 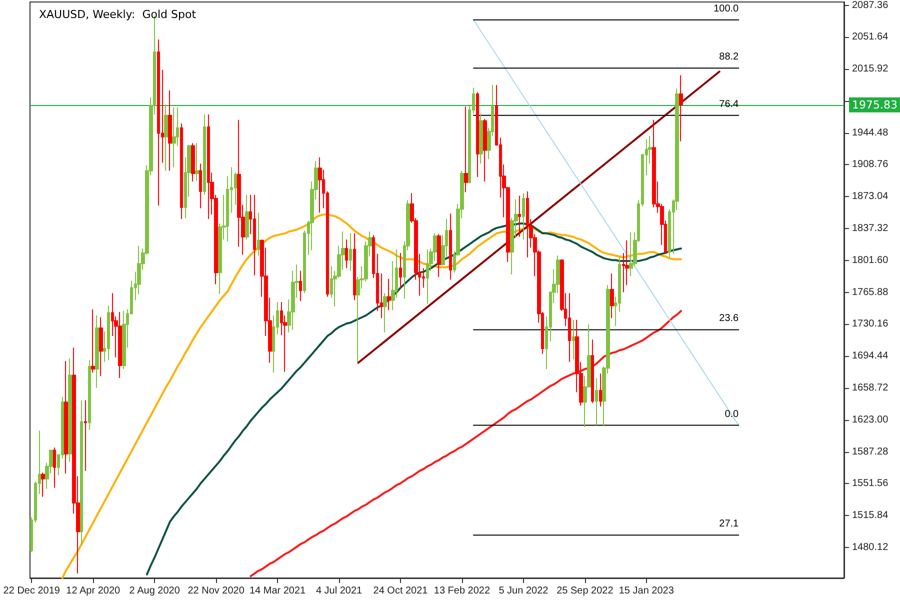 I want to click on y-tick-label: 1944.48, so click(x=870, y=132).